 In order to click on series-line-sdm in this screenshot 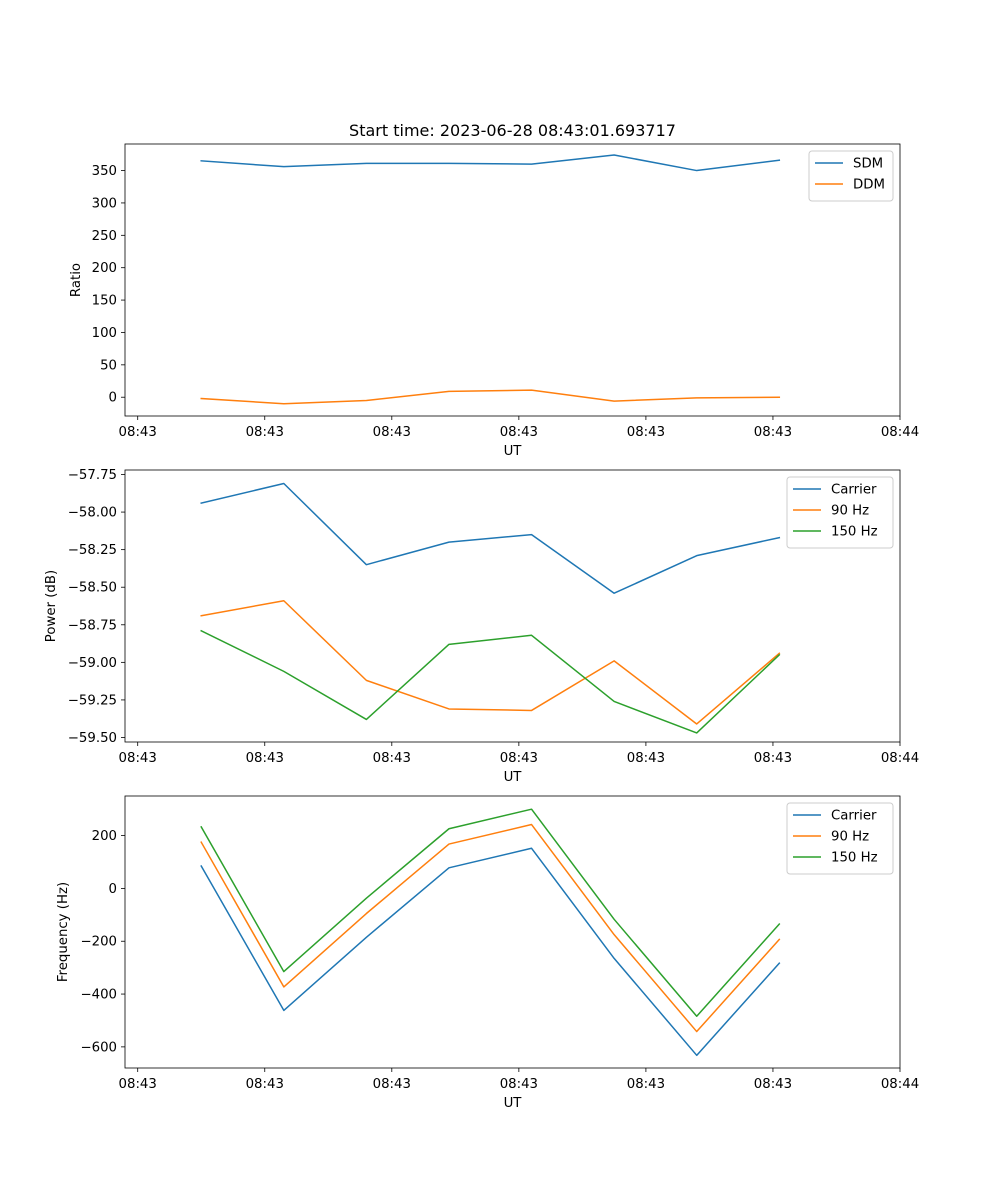, I will do `click(490, 163)`.